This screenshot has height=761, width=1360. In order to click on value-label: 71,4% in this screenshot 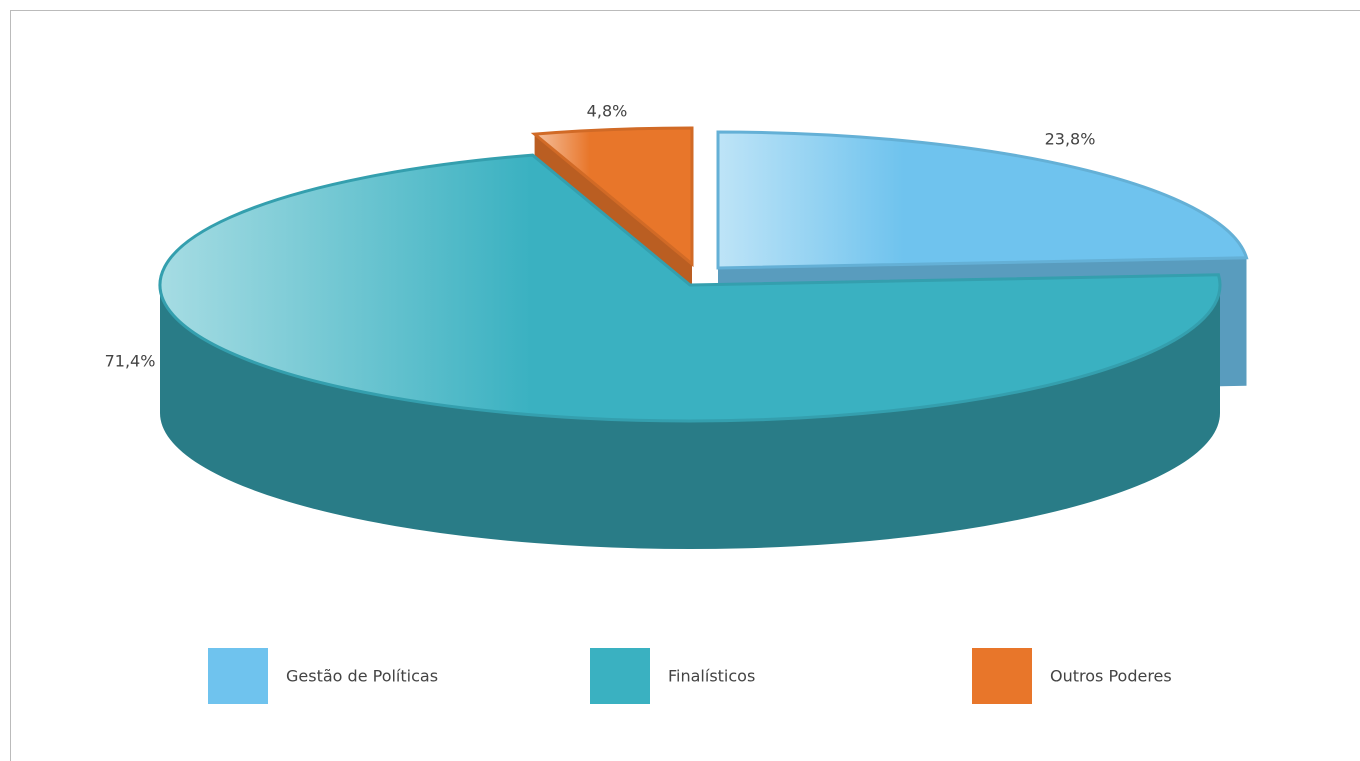, I will do `click(130, 361)`.